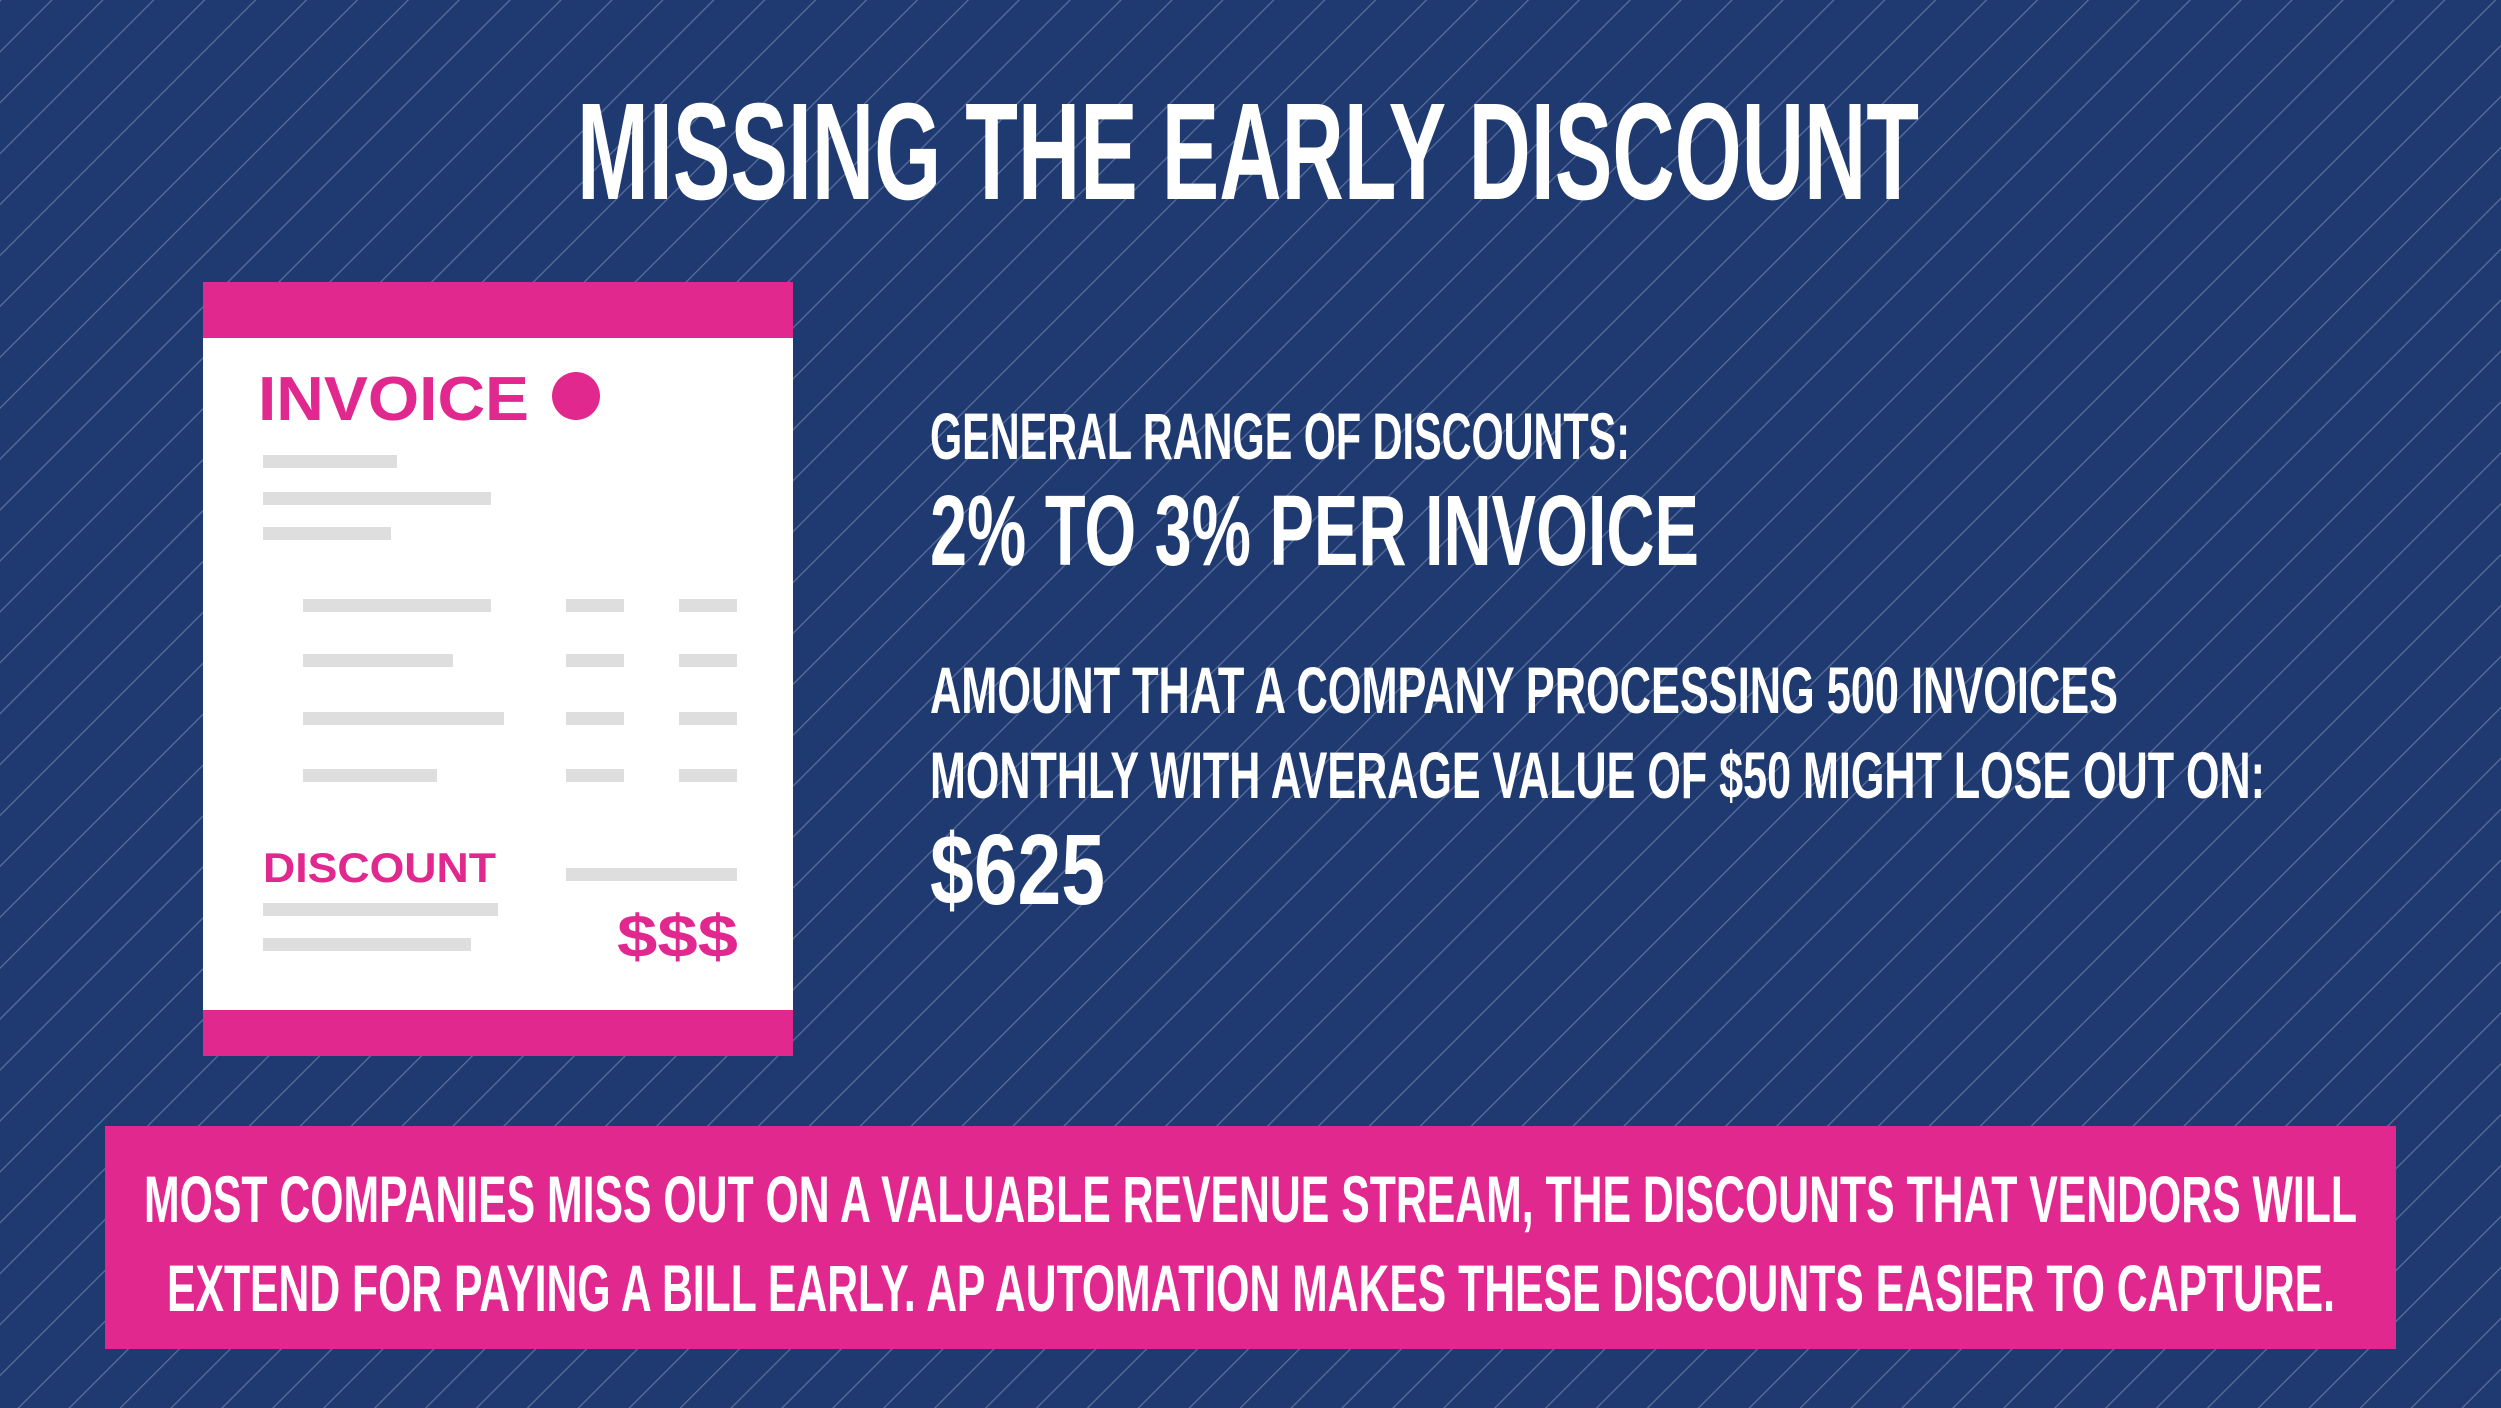 Image resolution: width=2501 pixels, height=1408 pixels. I want to click on stat-label: GENERAL RANGE OF DISCOUNTS:, so click(1280, 436).